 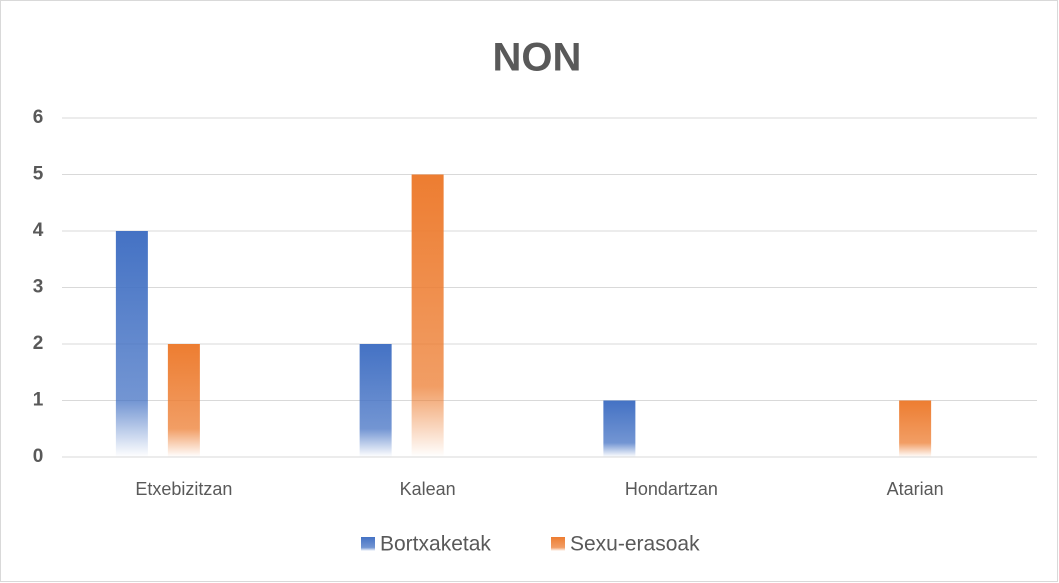 I want to click on chart-title: NON, so click(x=537, y=58).